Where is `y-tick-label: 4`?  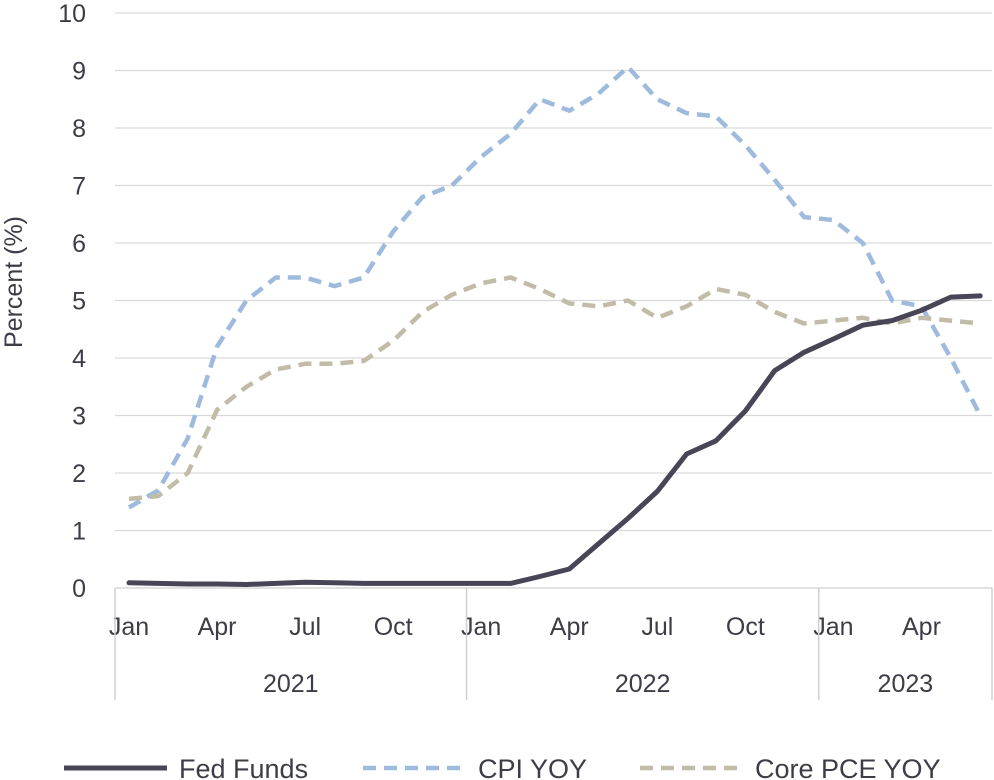
y-tick-label: 4 is located at coordinates (79, 359).